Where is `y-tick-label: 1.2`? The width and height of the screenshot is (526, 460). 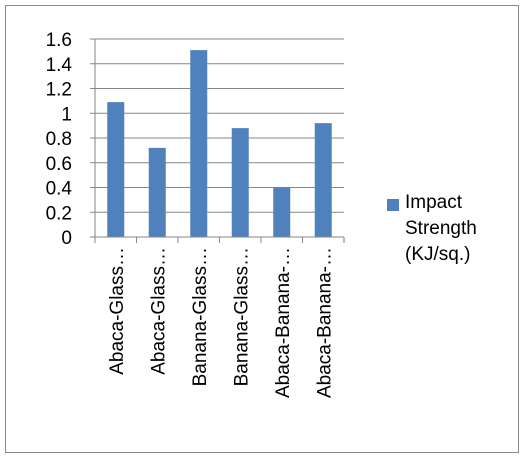
y-tick-label: 1.2 is located at coordinates (59, 90).